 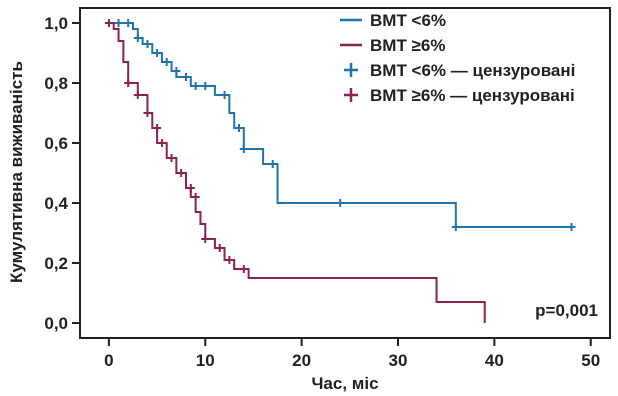 What do you see at coordinates (472, 70) in the screenshot?
I see `legend-label: ВМТ <6% — цензуровані` at bounding box center [472, 70].